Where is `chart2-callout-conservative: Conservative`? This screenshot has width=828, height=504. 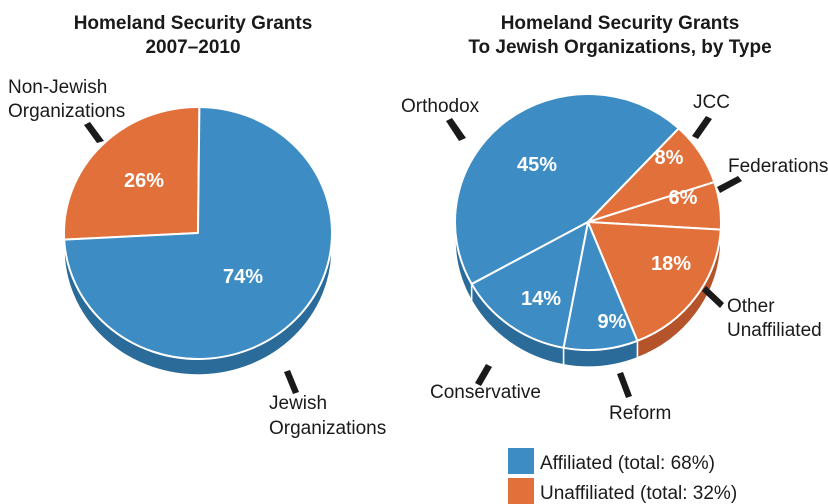 chart2-callout-conservative: Conservative is located at coordinates (485, 392).